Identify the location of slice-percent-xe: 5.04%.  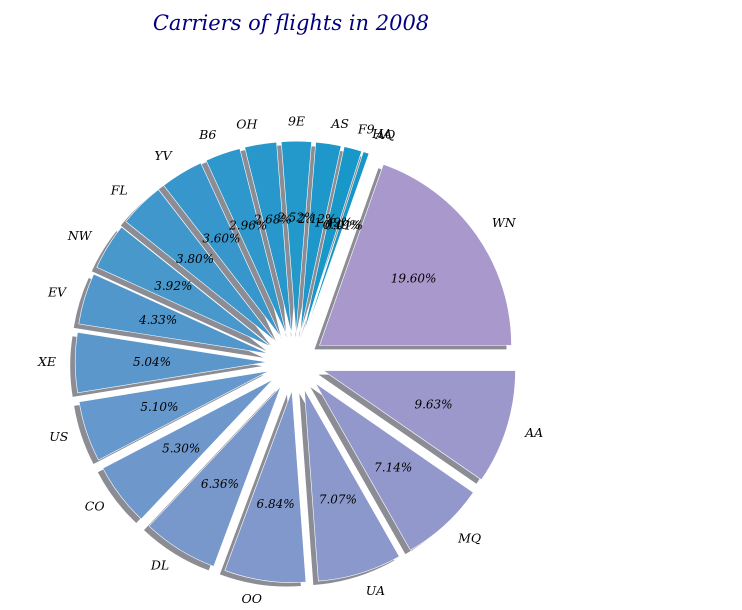
(152, 362).